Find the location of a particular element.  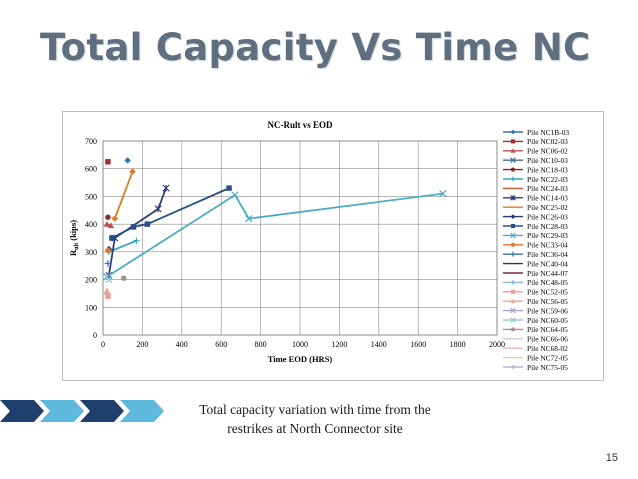

legend-label: Pile NC40-04 is located at coordinates (547, 263).